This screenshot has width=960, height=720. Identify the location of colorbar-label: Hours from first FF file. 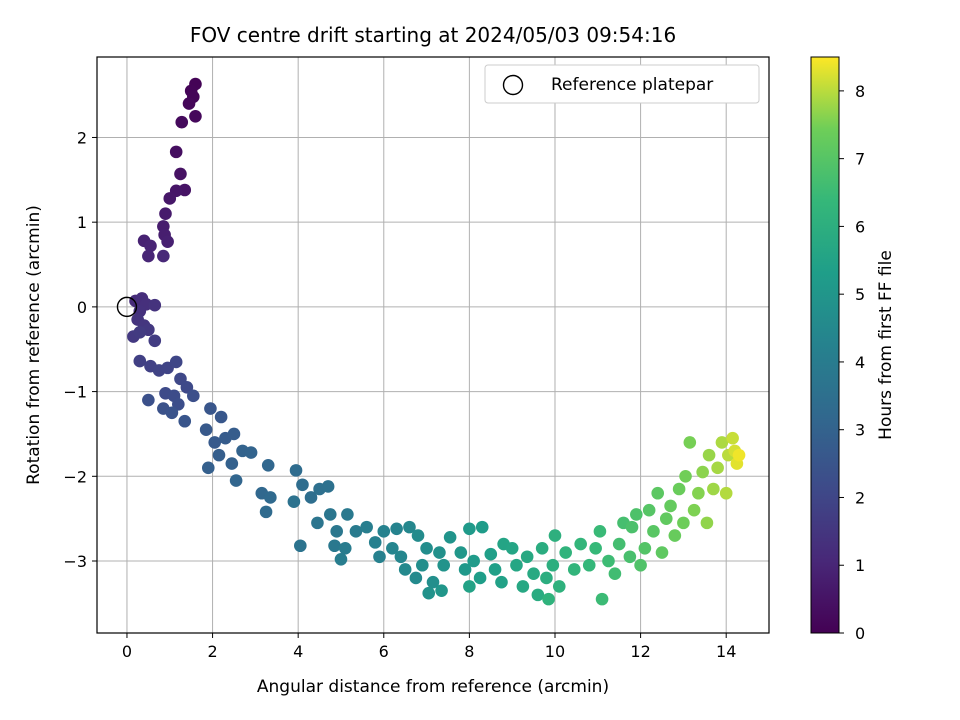
(886, 345).